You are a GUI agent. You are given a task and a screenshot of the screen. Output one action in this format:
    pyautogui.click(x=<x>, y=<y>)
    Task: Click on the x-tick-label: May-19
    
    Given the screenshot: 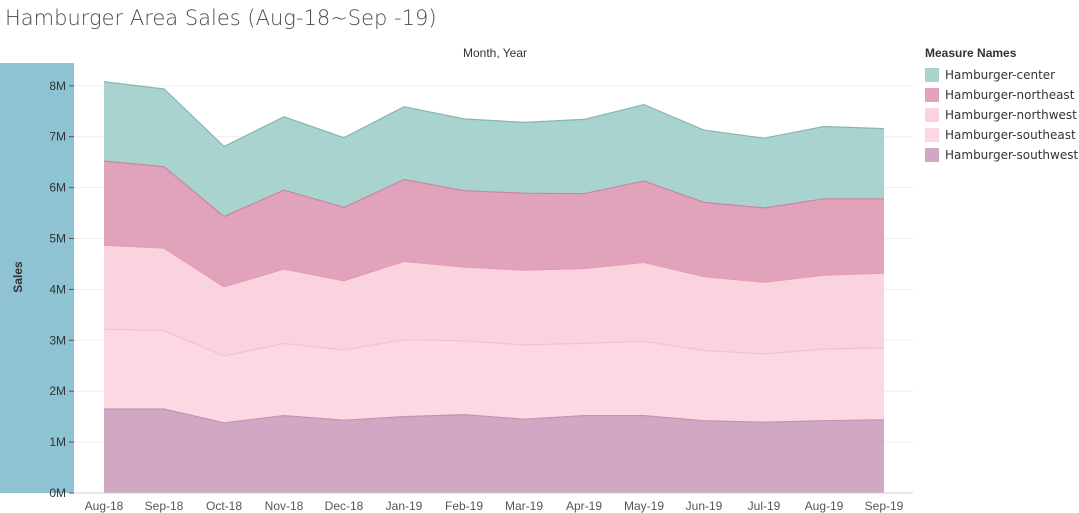 What is the action you would take?
    pyautogui.click(x=644, y=506)
    